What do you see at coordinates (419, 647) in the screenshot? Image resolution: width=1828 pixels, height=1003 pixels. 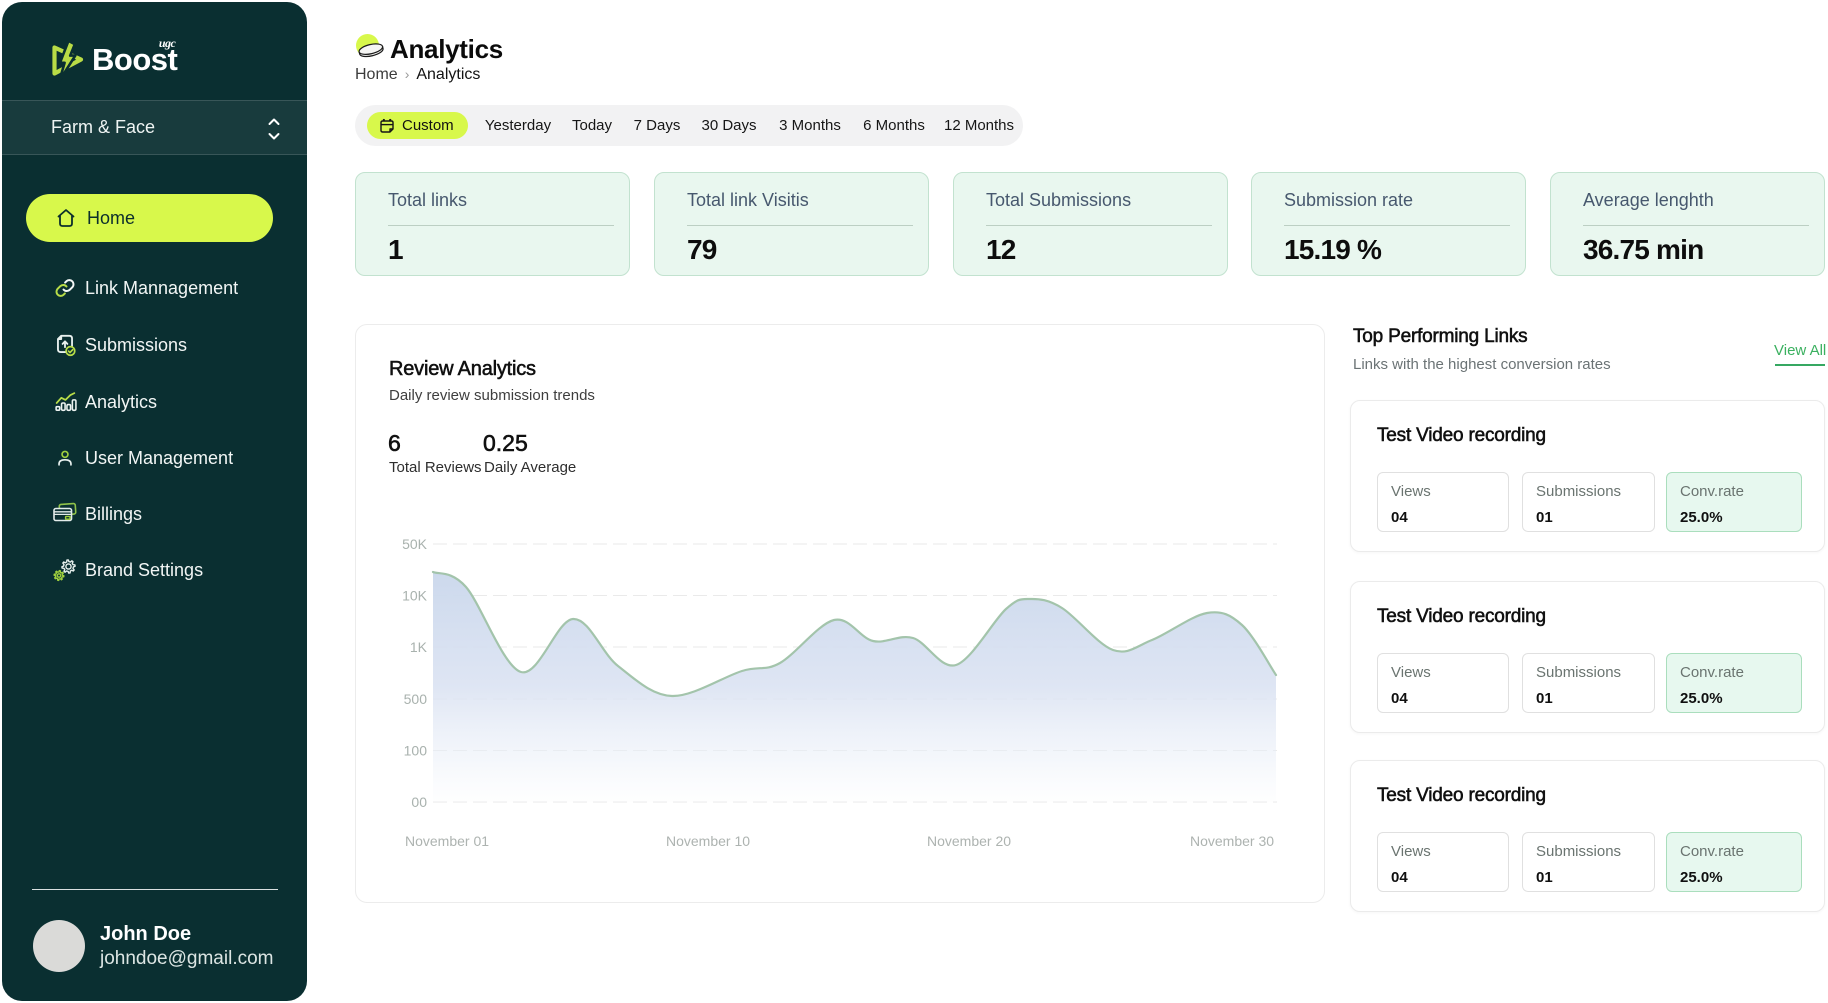 I see `svg-text: 1K` at bounding box center [419, 647].